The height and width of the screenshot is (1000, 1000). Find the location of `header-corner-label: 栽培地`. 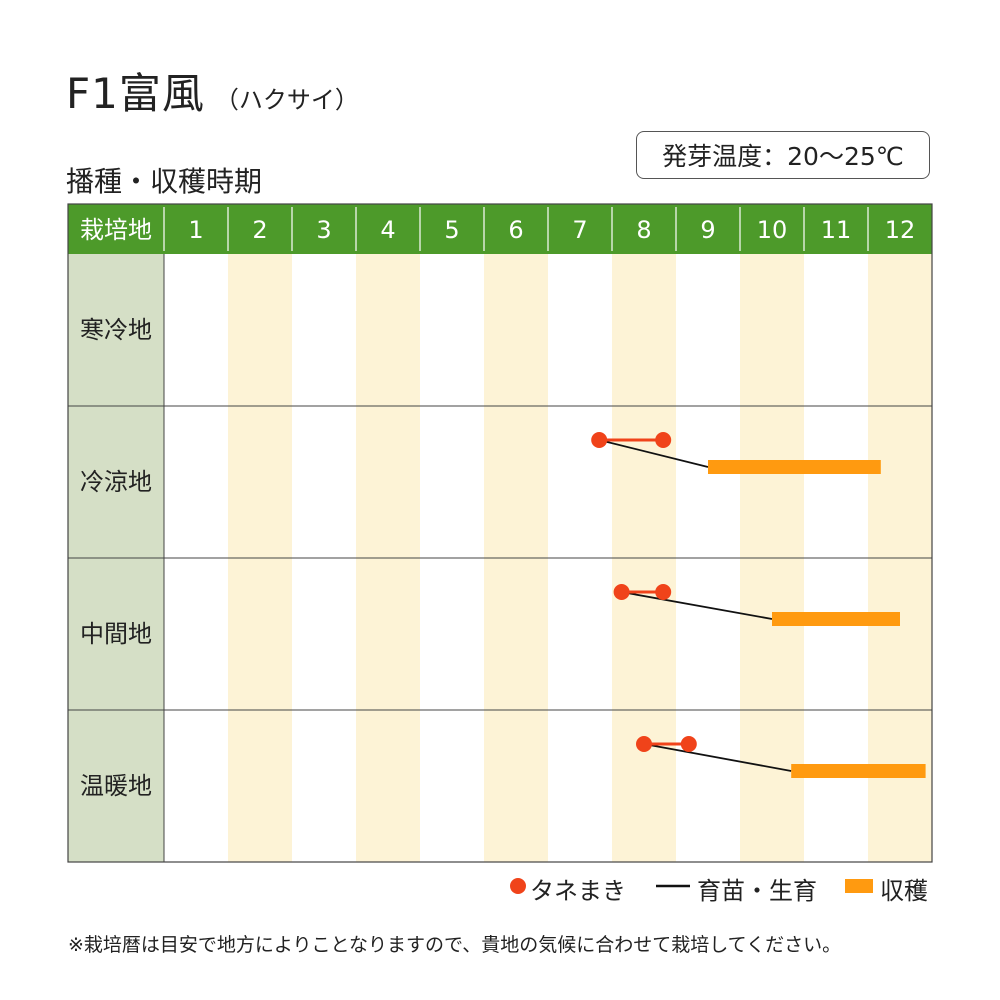

header-corner-label: 栽培地 is located at coordinates (116, 230).